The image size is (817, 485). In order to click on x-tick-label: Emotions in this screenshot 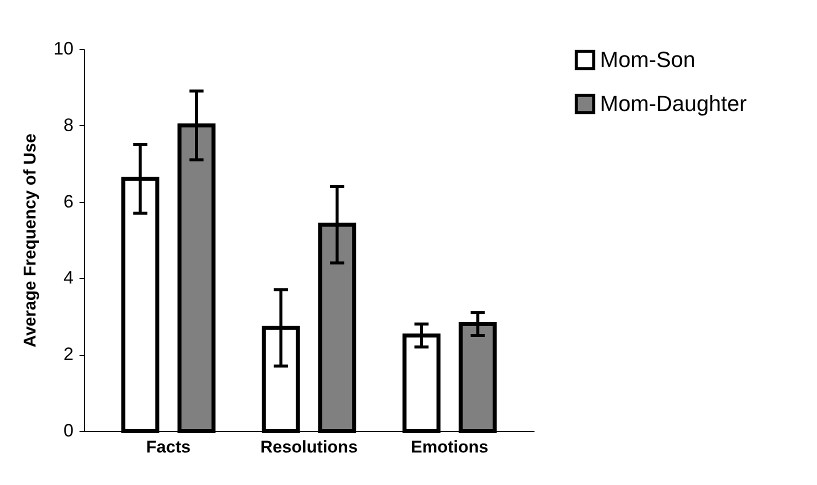, I will do `click(449, 447)`.